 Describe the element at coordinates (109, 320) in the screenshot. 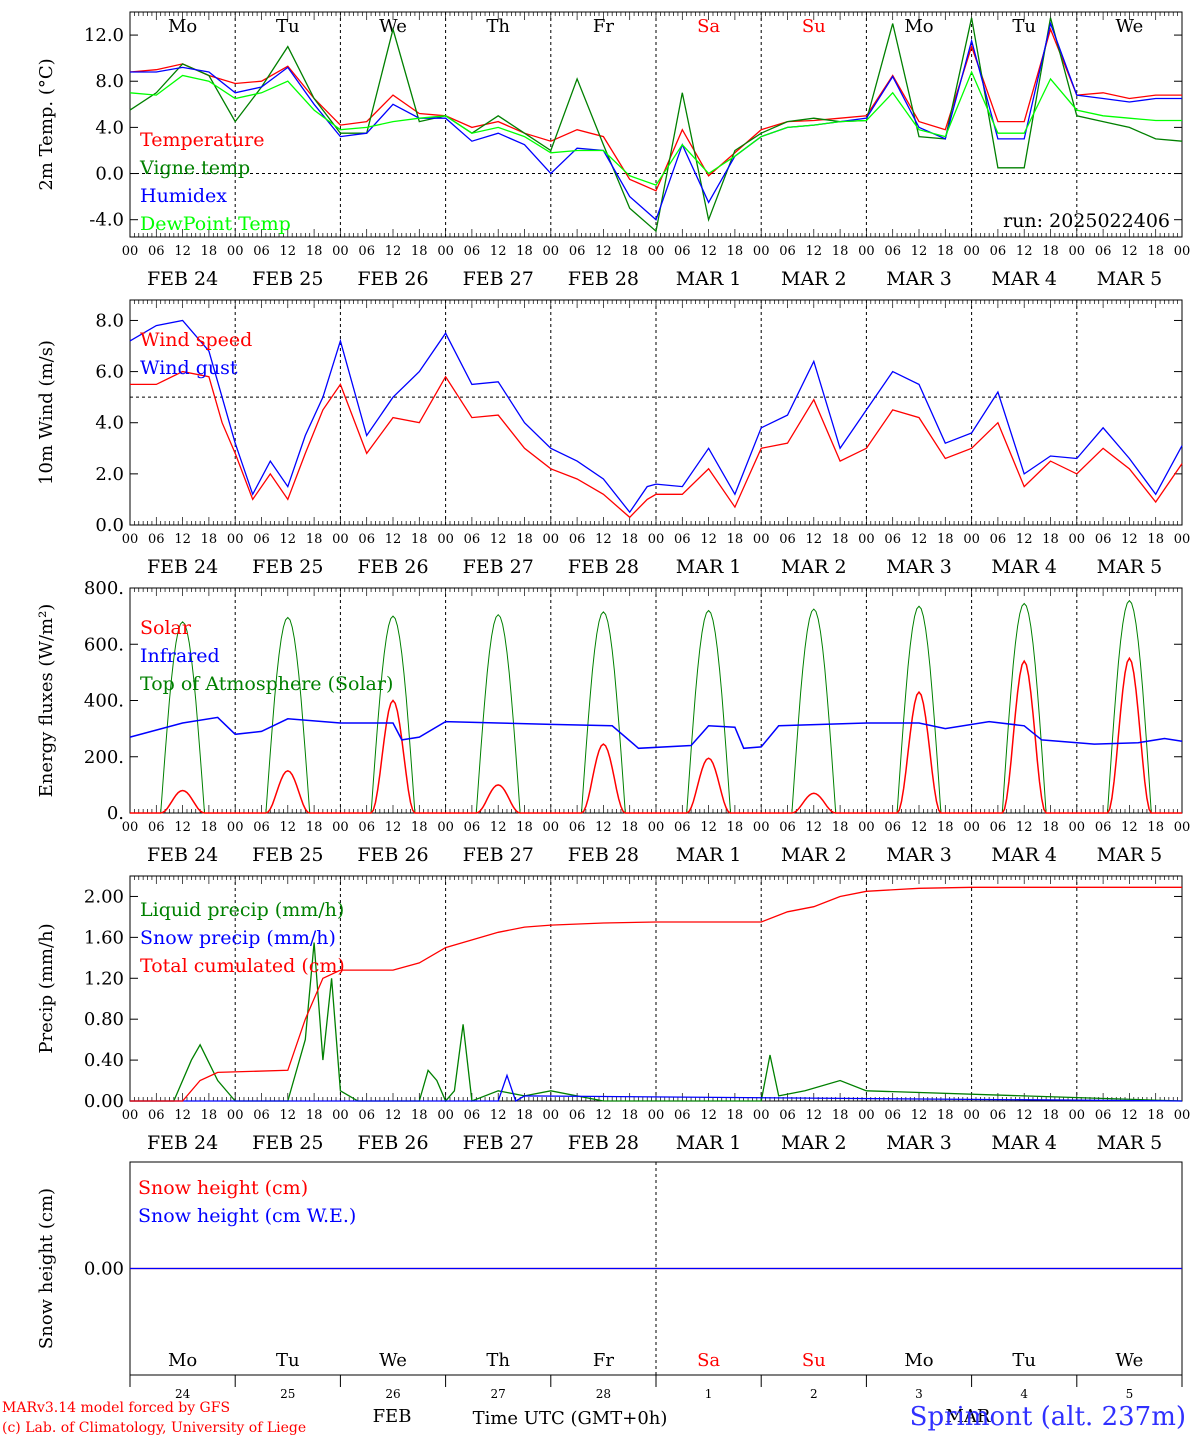

I see `y-tick-label: 8.0` at that location.